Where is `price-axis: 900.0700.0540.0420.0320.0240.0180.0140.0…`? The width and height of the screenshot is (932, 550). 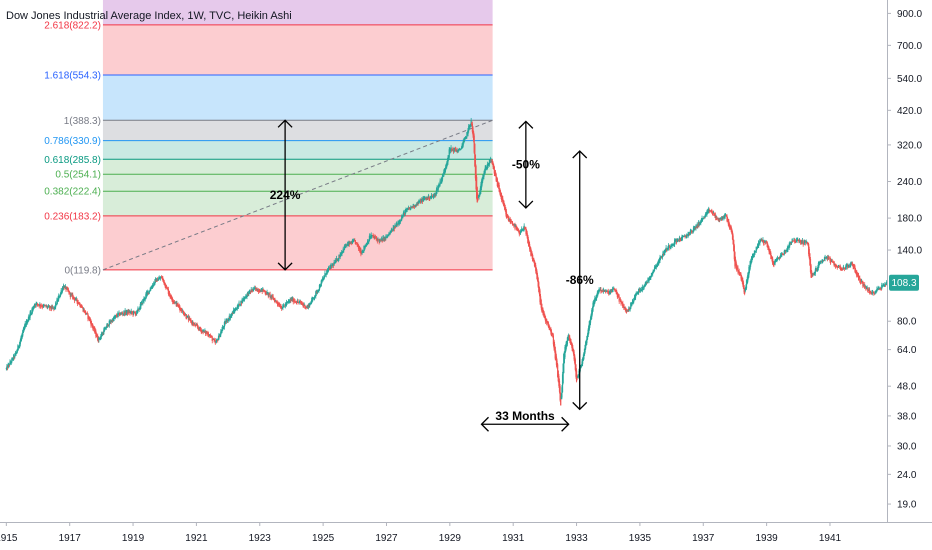 price-axis: 900.0700.0540.0420.0320.0240.0180.0140.0… is located at coordinates (904, 261).